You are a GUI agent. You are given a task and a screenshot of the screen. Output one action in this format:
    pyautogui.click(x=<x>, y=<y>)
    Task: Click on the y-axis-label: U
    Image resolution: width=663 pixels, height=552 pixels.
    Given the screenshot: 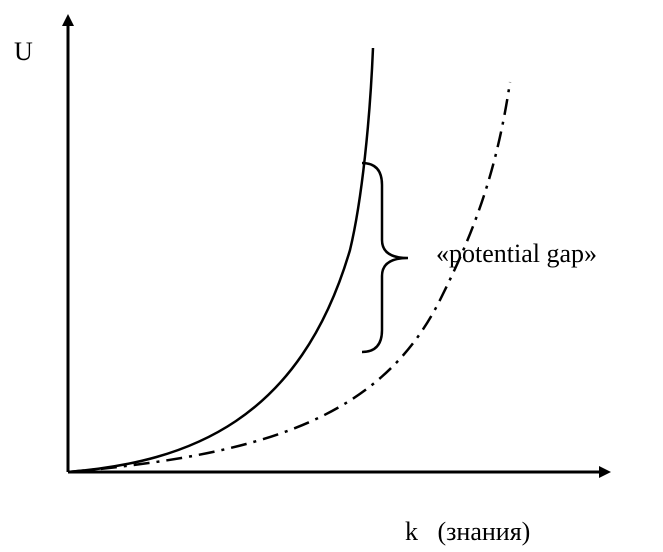 What is the action you would take?
    pyautogui.click(x=23, y=51)
    